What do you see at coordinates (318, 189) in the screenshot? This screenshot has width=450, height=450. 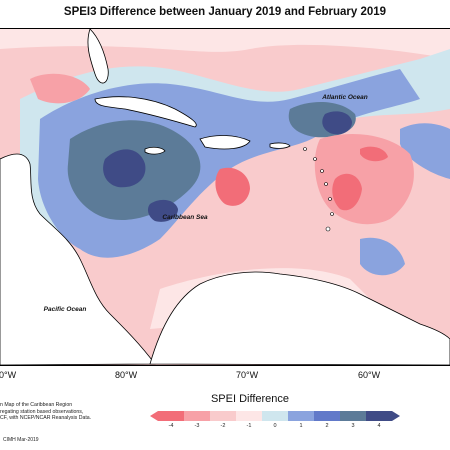 I see `lesser-antilles` at bounding box center [318, 189].